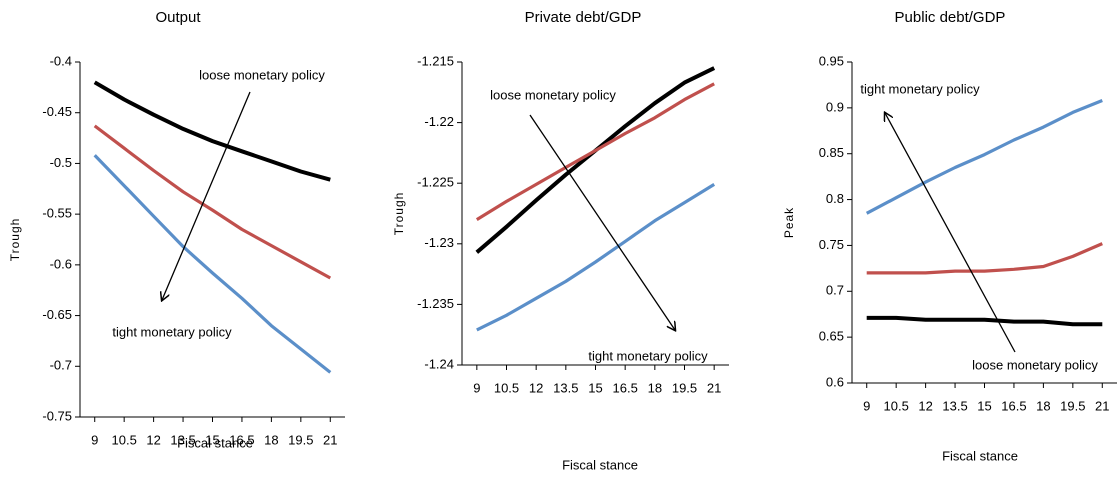  Describe the element at coordinates (789, 222) in the screenshot. I see `y-axis-label: Peak` at that location.